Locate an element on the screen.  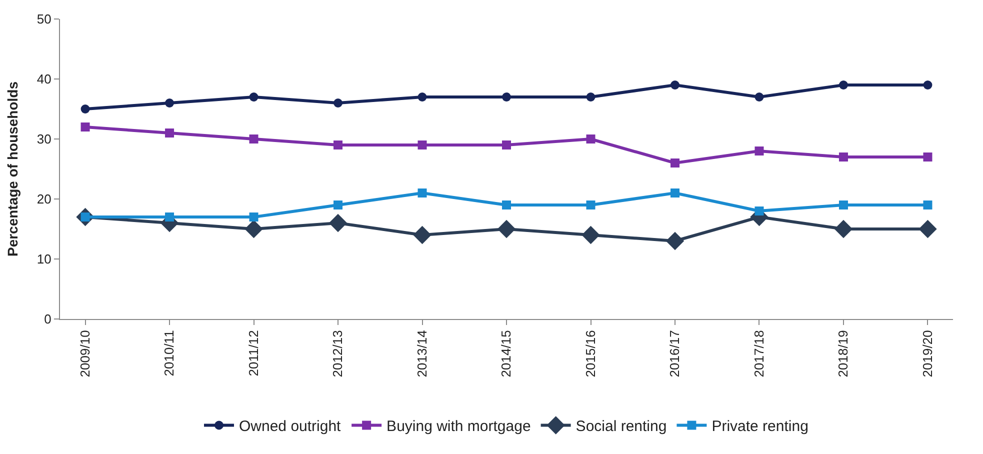
y-tick-label: 40 is located at coordinates (44, 79).